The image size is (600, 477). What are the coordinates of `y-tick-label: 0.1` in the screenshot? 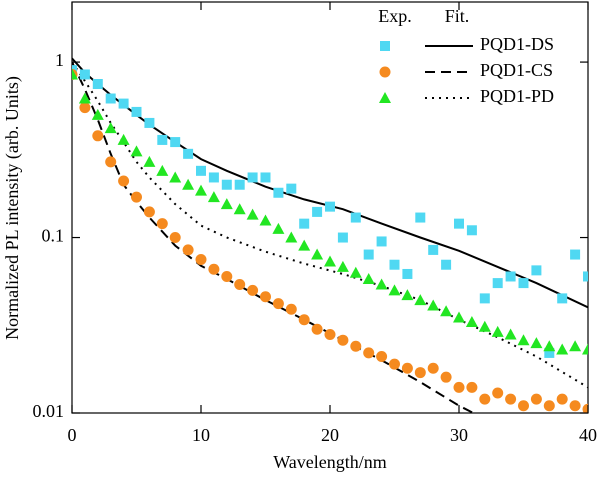 It's located at (53, 236).